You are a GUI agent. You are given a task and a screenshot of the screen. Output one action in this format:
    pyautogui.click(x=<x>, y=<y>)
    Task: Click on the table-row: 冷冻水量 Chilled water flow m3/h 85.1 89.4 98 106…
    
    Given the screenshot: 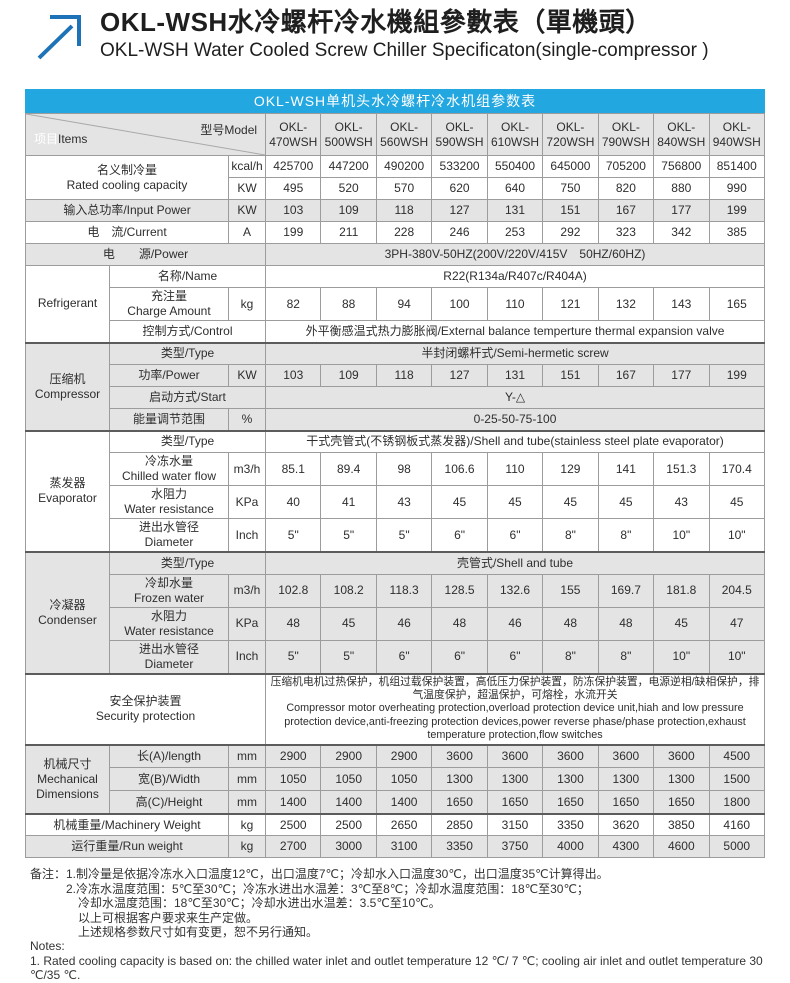 What is the action you would take?
    pyautogui.click(x=396, y=469)
    